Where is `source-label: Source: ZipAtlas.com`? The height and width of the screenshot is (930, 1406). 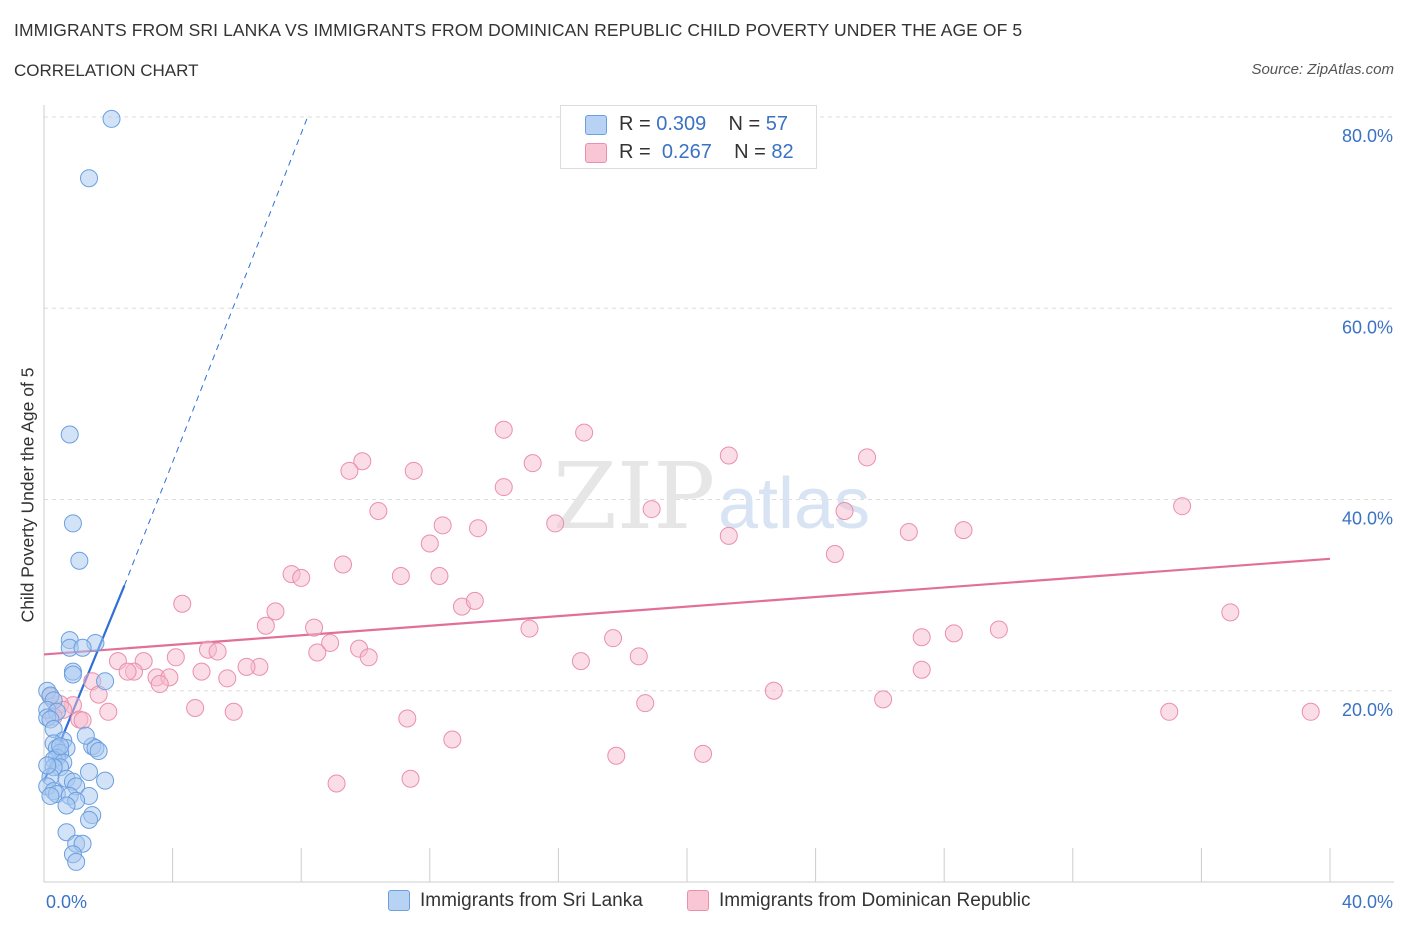
source-label: Source: ZipAtlas.com is located at coordinates (1322, 69).